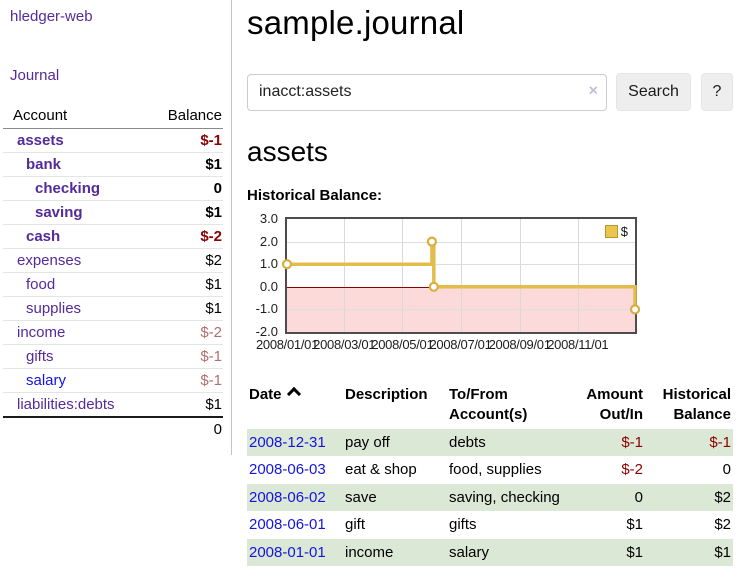 This screenshot has width=742, height=582. Describe the element at coordinates (463, 524) in the screenshot. I see `transaction-accounts: gifts` at that location.